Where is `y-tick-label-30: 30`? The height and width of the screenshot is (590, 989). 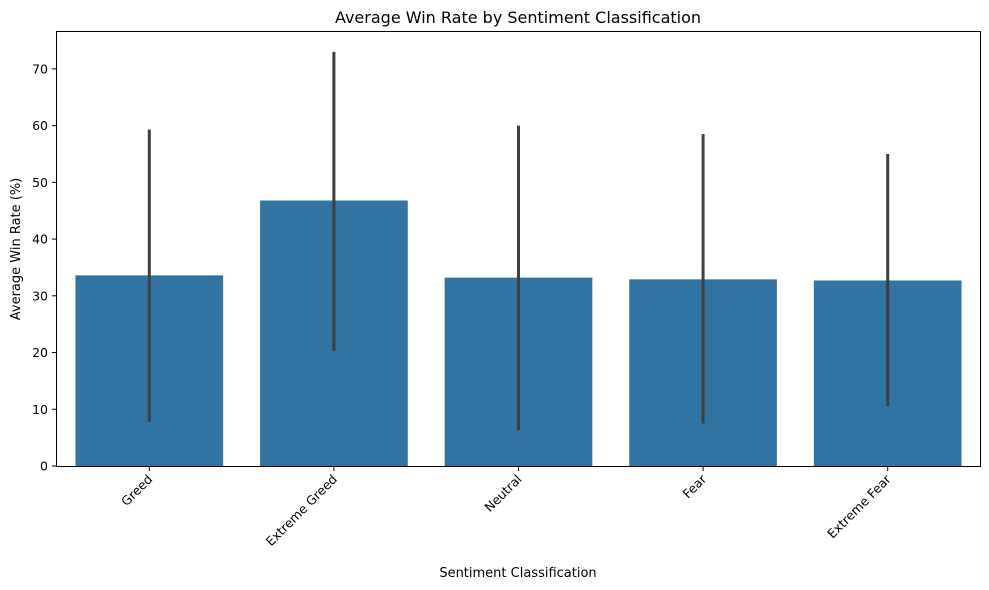 y-tick-label-30: 30 is located at coordinates (40, 295).